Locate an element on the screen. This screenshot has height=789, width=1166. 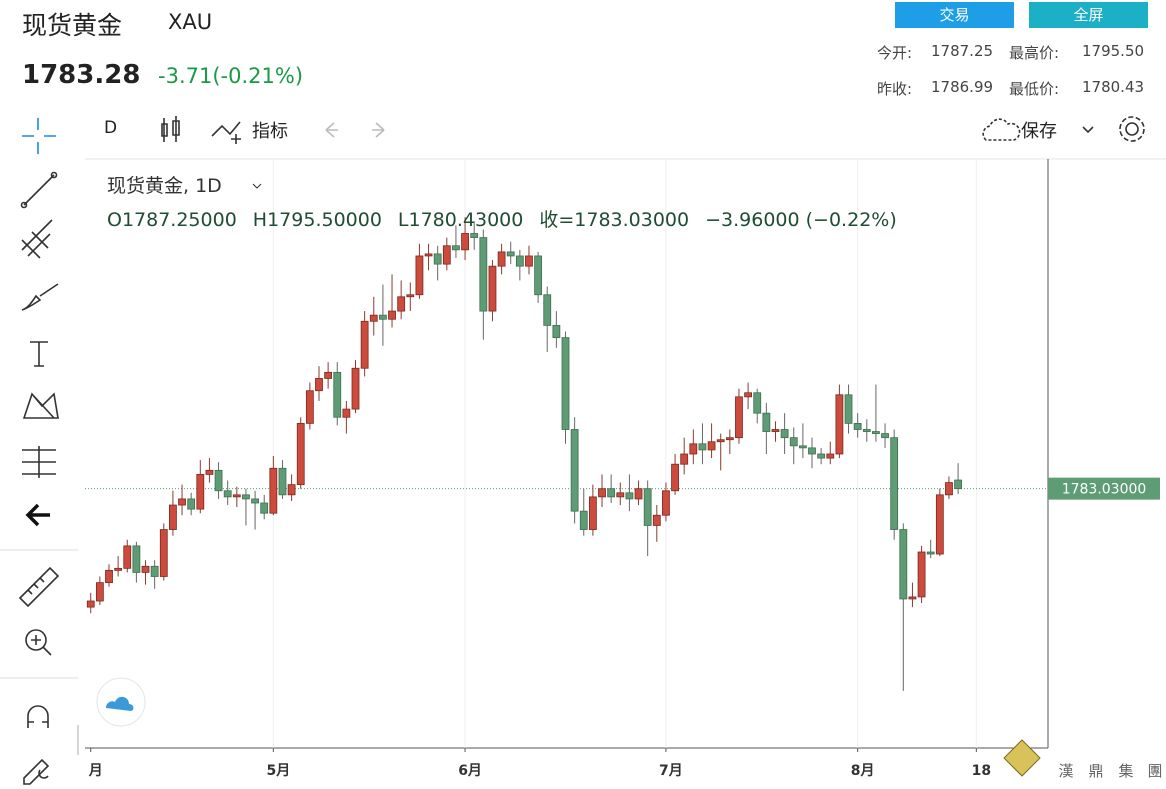
trade-button: 交易 is located at coordinates (954, 15).